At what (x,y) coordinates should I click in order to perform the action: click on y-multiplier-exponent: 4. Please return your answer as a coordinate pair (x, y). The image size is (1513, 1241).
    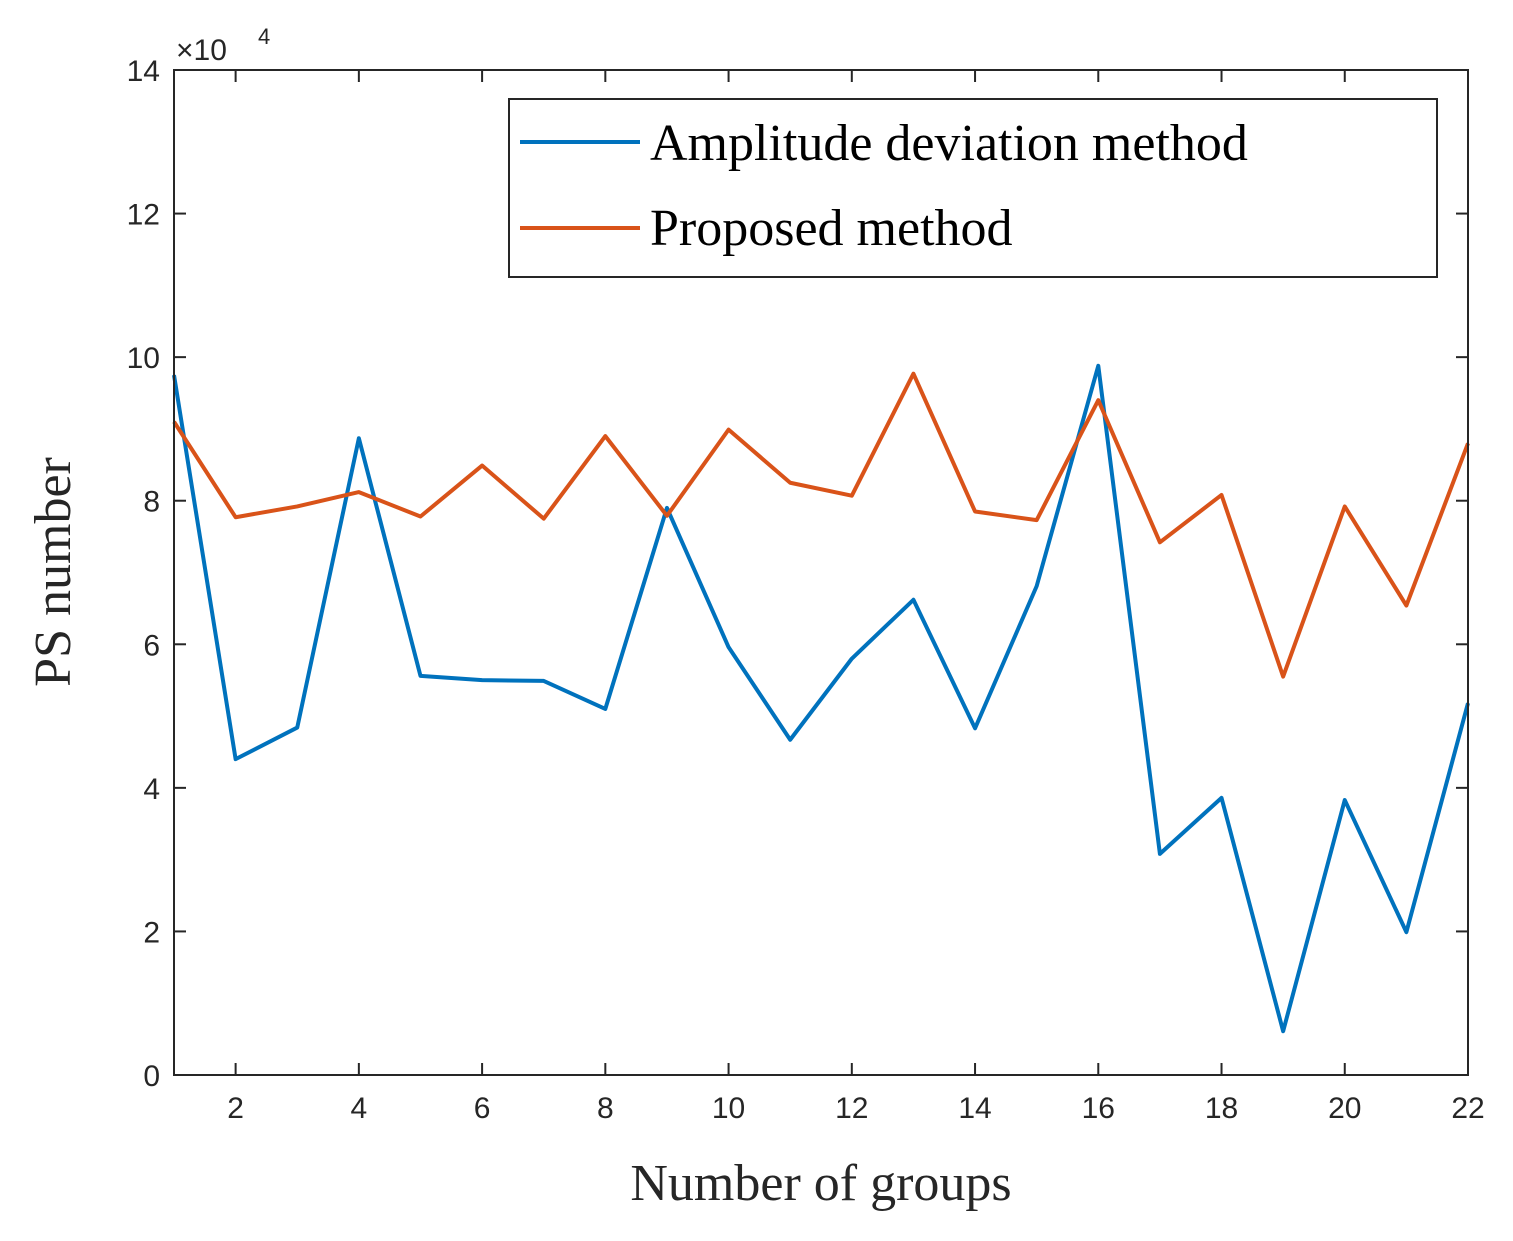
    Looking at the image, I should click on (264, 36).